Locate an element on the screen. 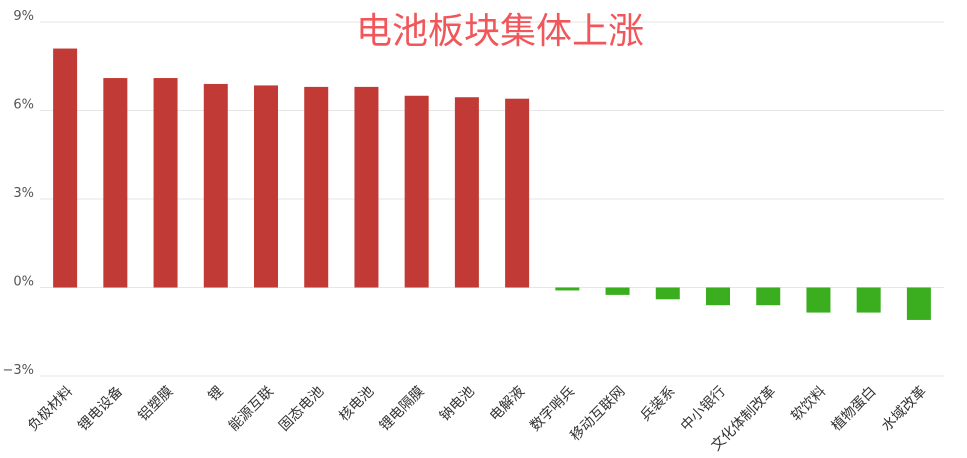 This screenshot has height=458, width=967. x-tick-label: 固态电池 is located at coordinates (301, 409).